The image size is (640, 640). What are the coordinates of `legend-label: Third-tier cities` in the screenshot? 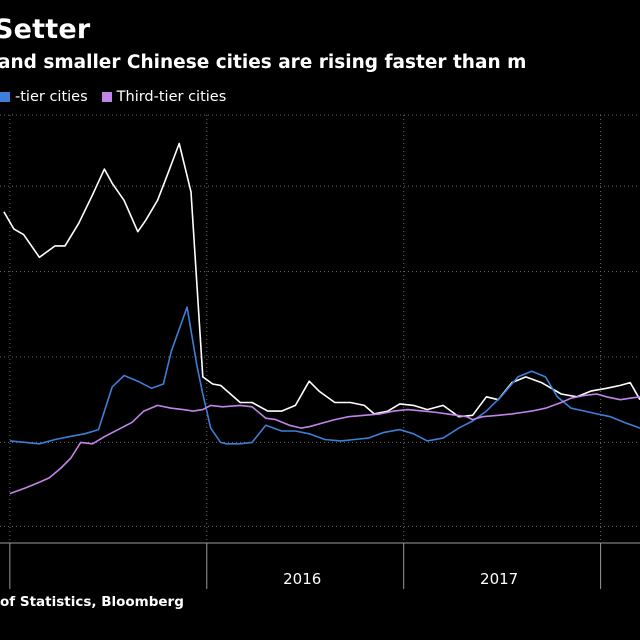 It's located at (171, 97).